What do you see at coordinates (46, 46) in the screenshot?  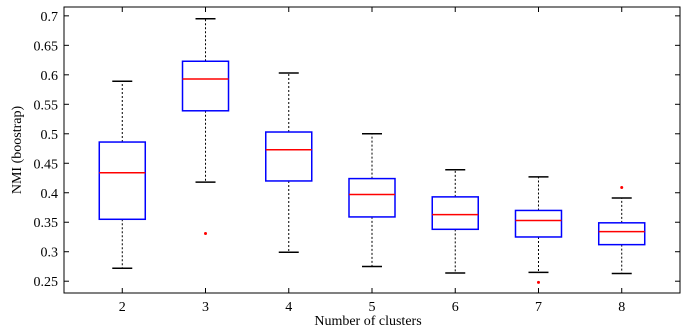 I see `y-tick-label: 0.65` at bounding box center [46, 46].